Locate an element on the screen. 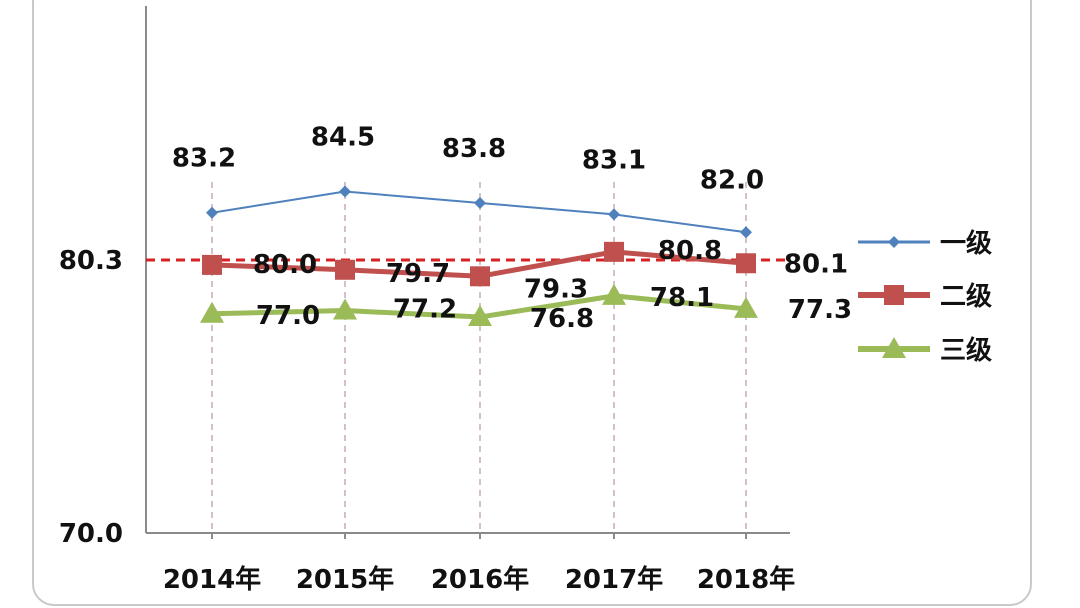 This screenshot has width=1080, height=608. x-tick-label-5: 2018年 is located at coordinates (746, 579).